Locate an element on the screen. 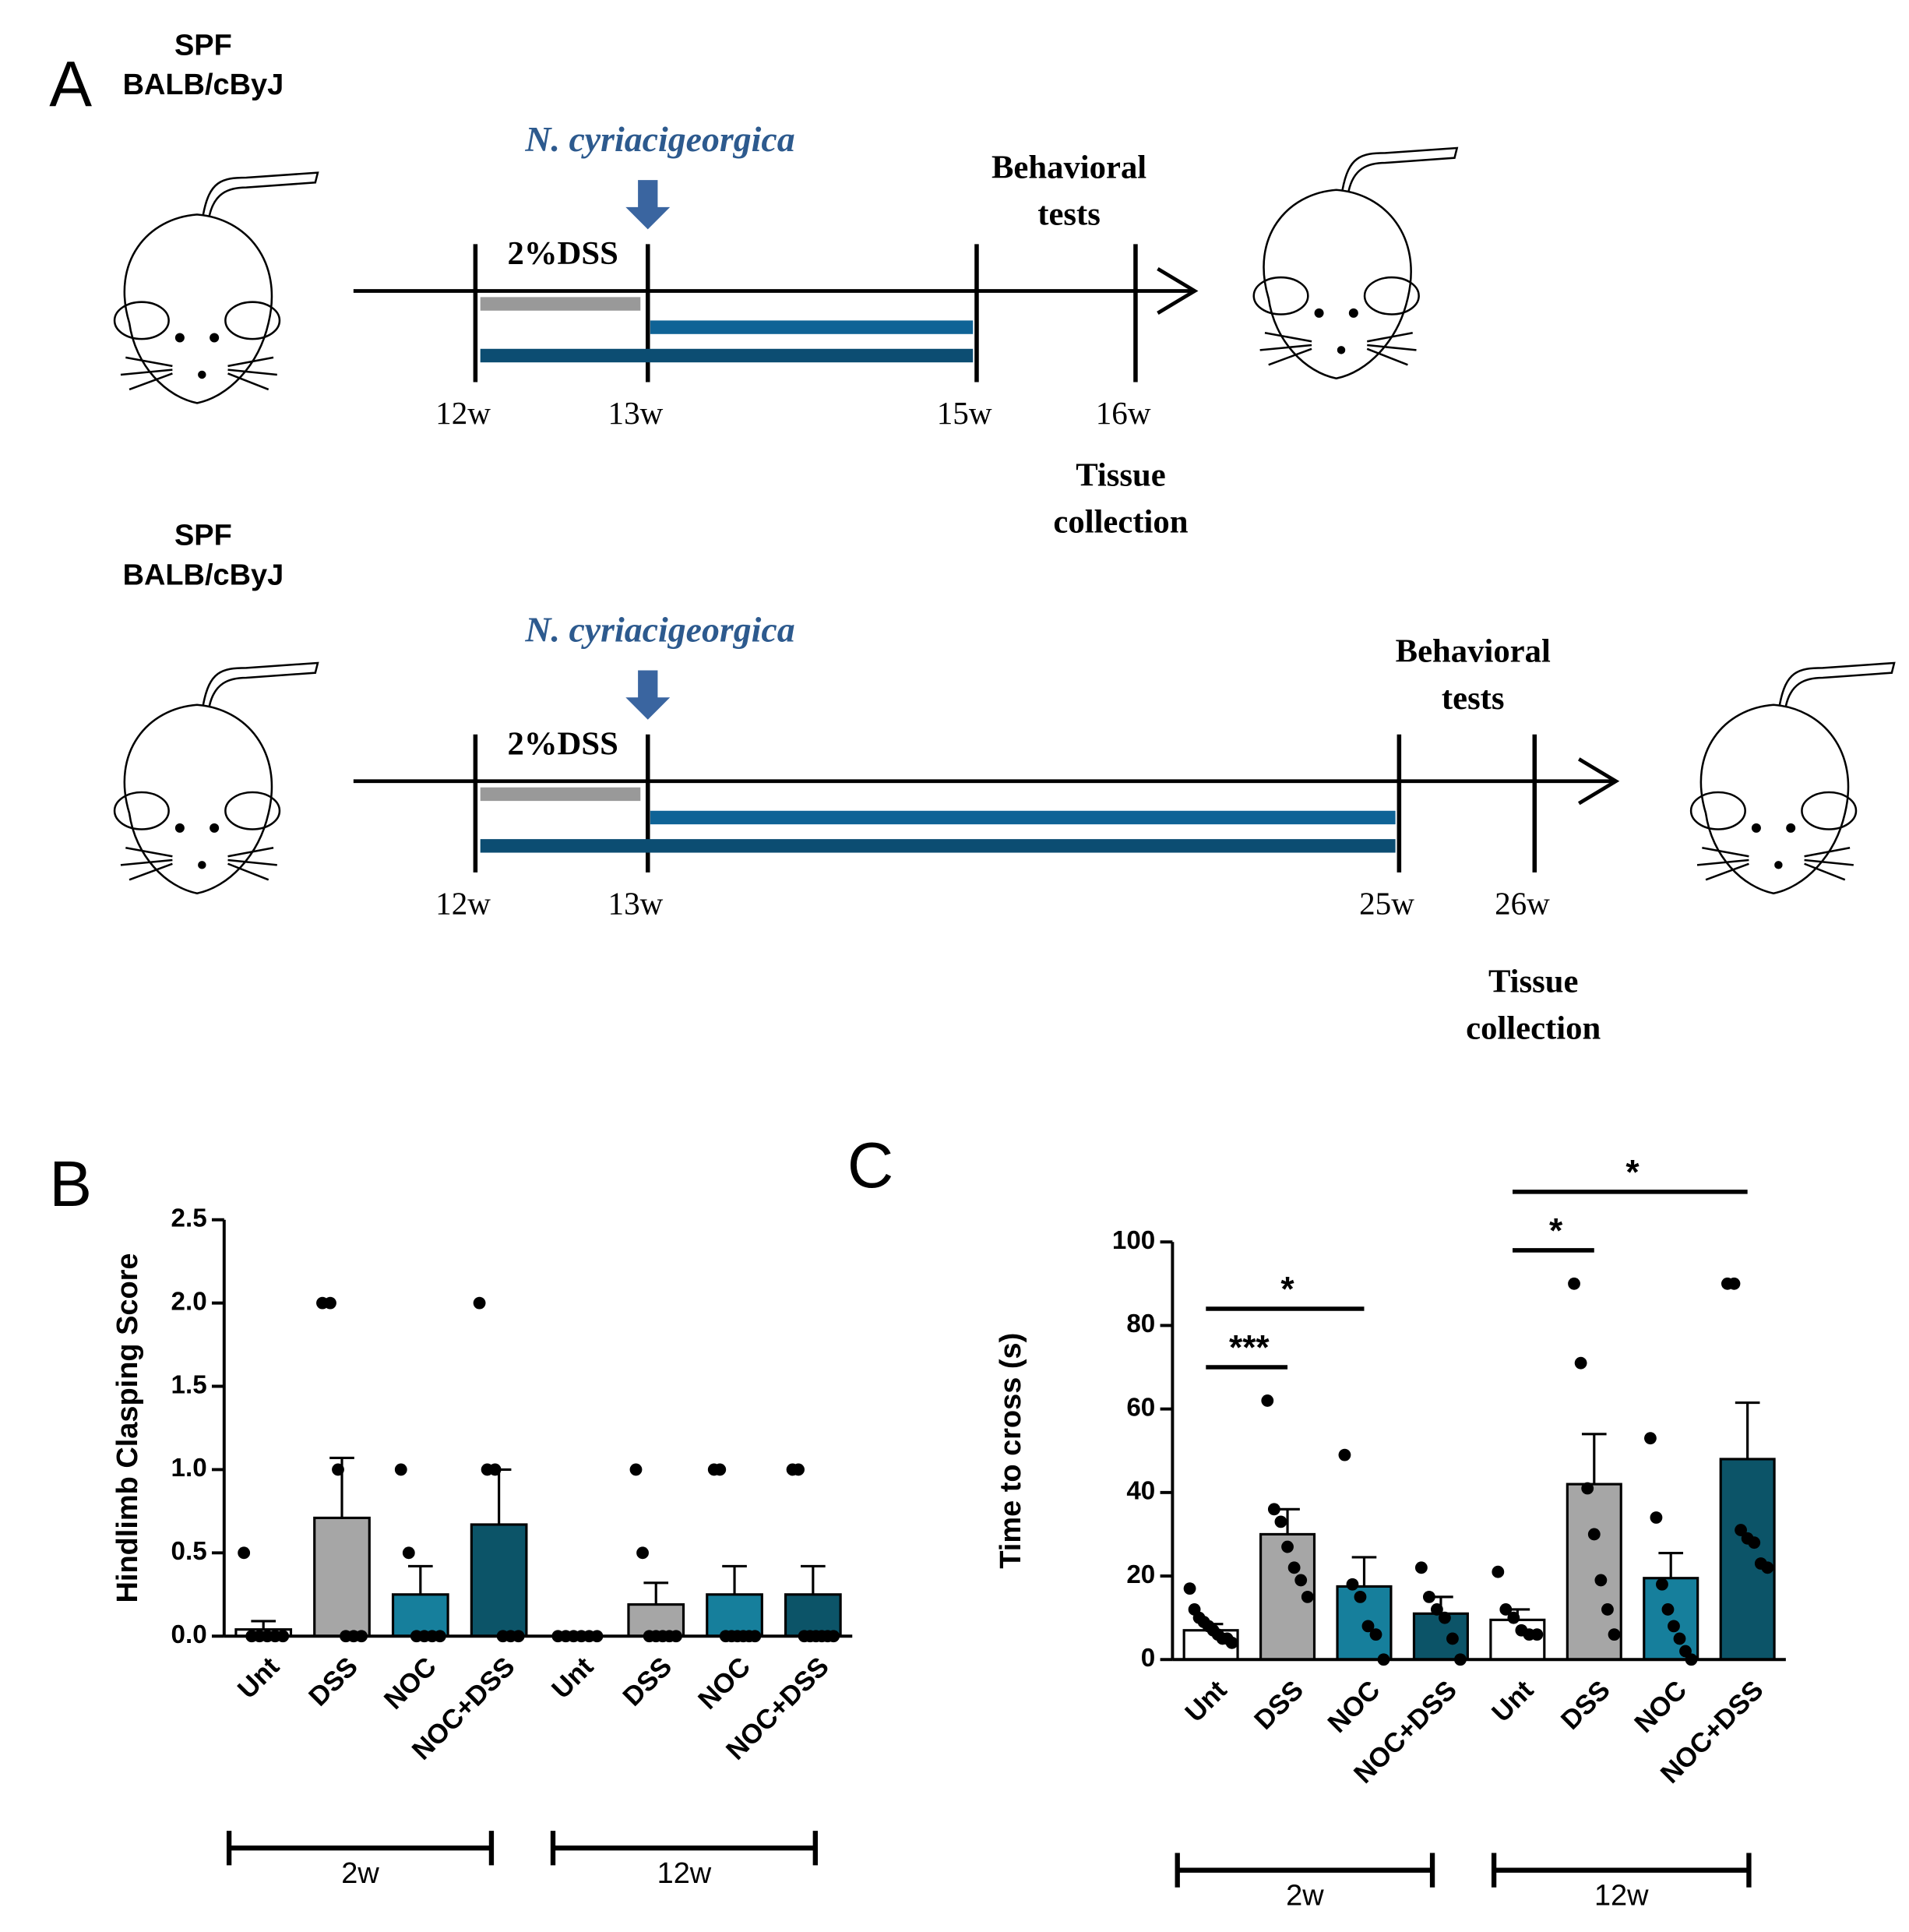  dss-label: 2%DSS is located at coordinates (562, 253).